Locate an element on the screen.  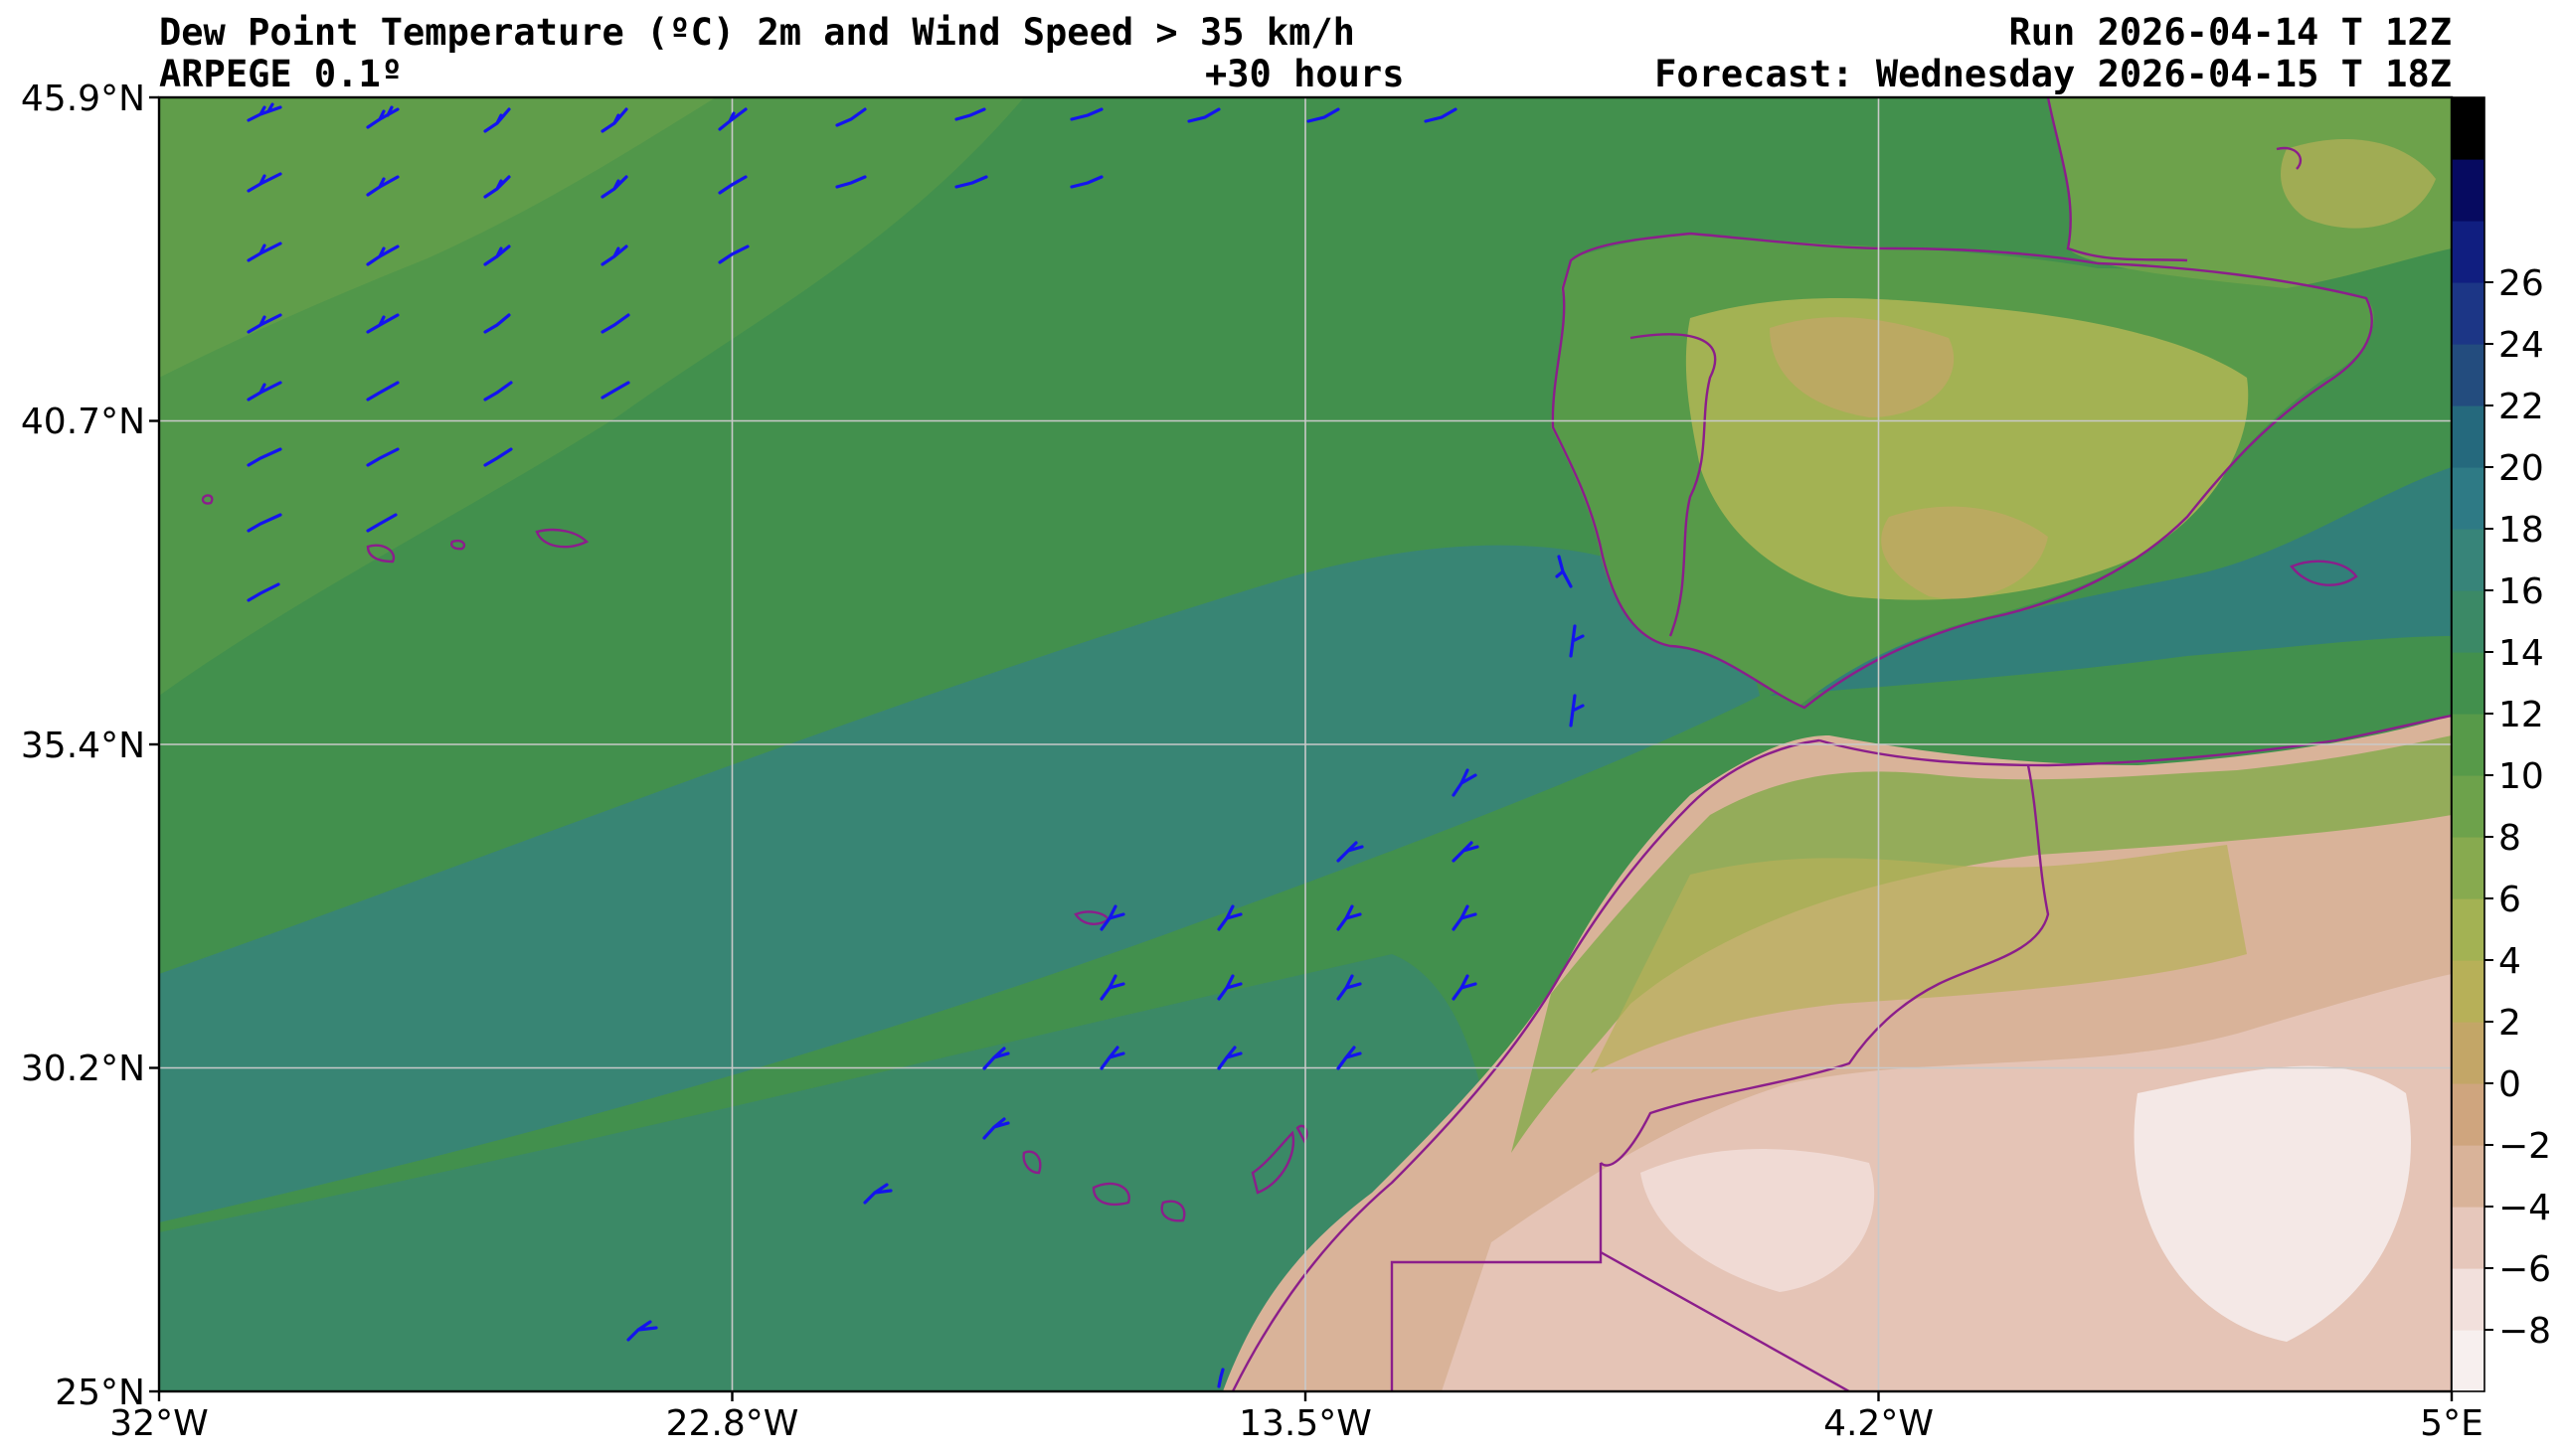
lat-label: 35.4°N is located at coordinates (83, 746).